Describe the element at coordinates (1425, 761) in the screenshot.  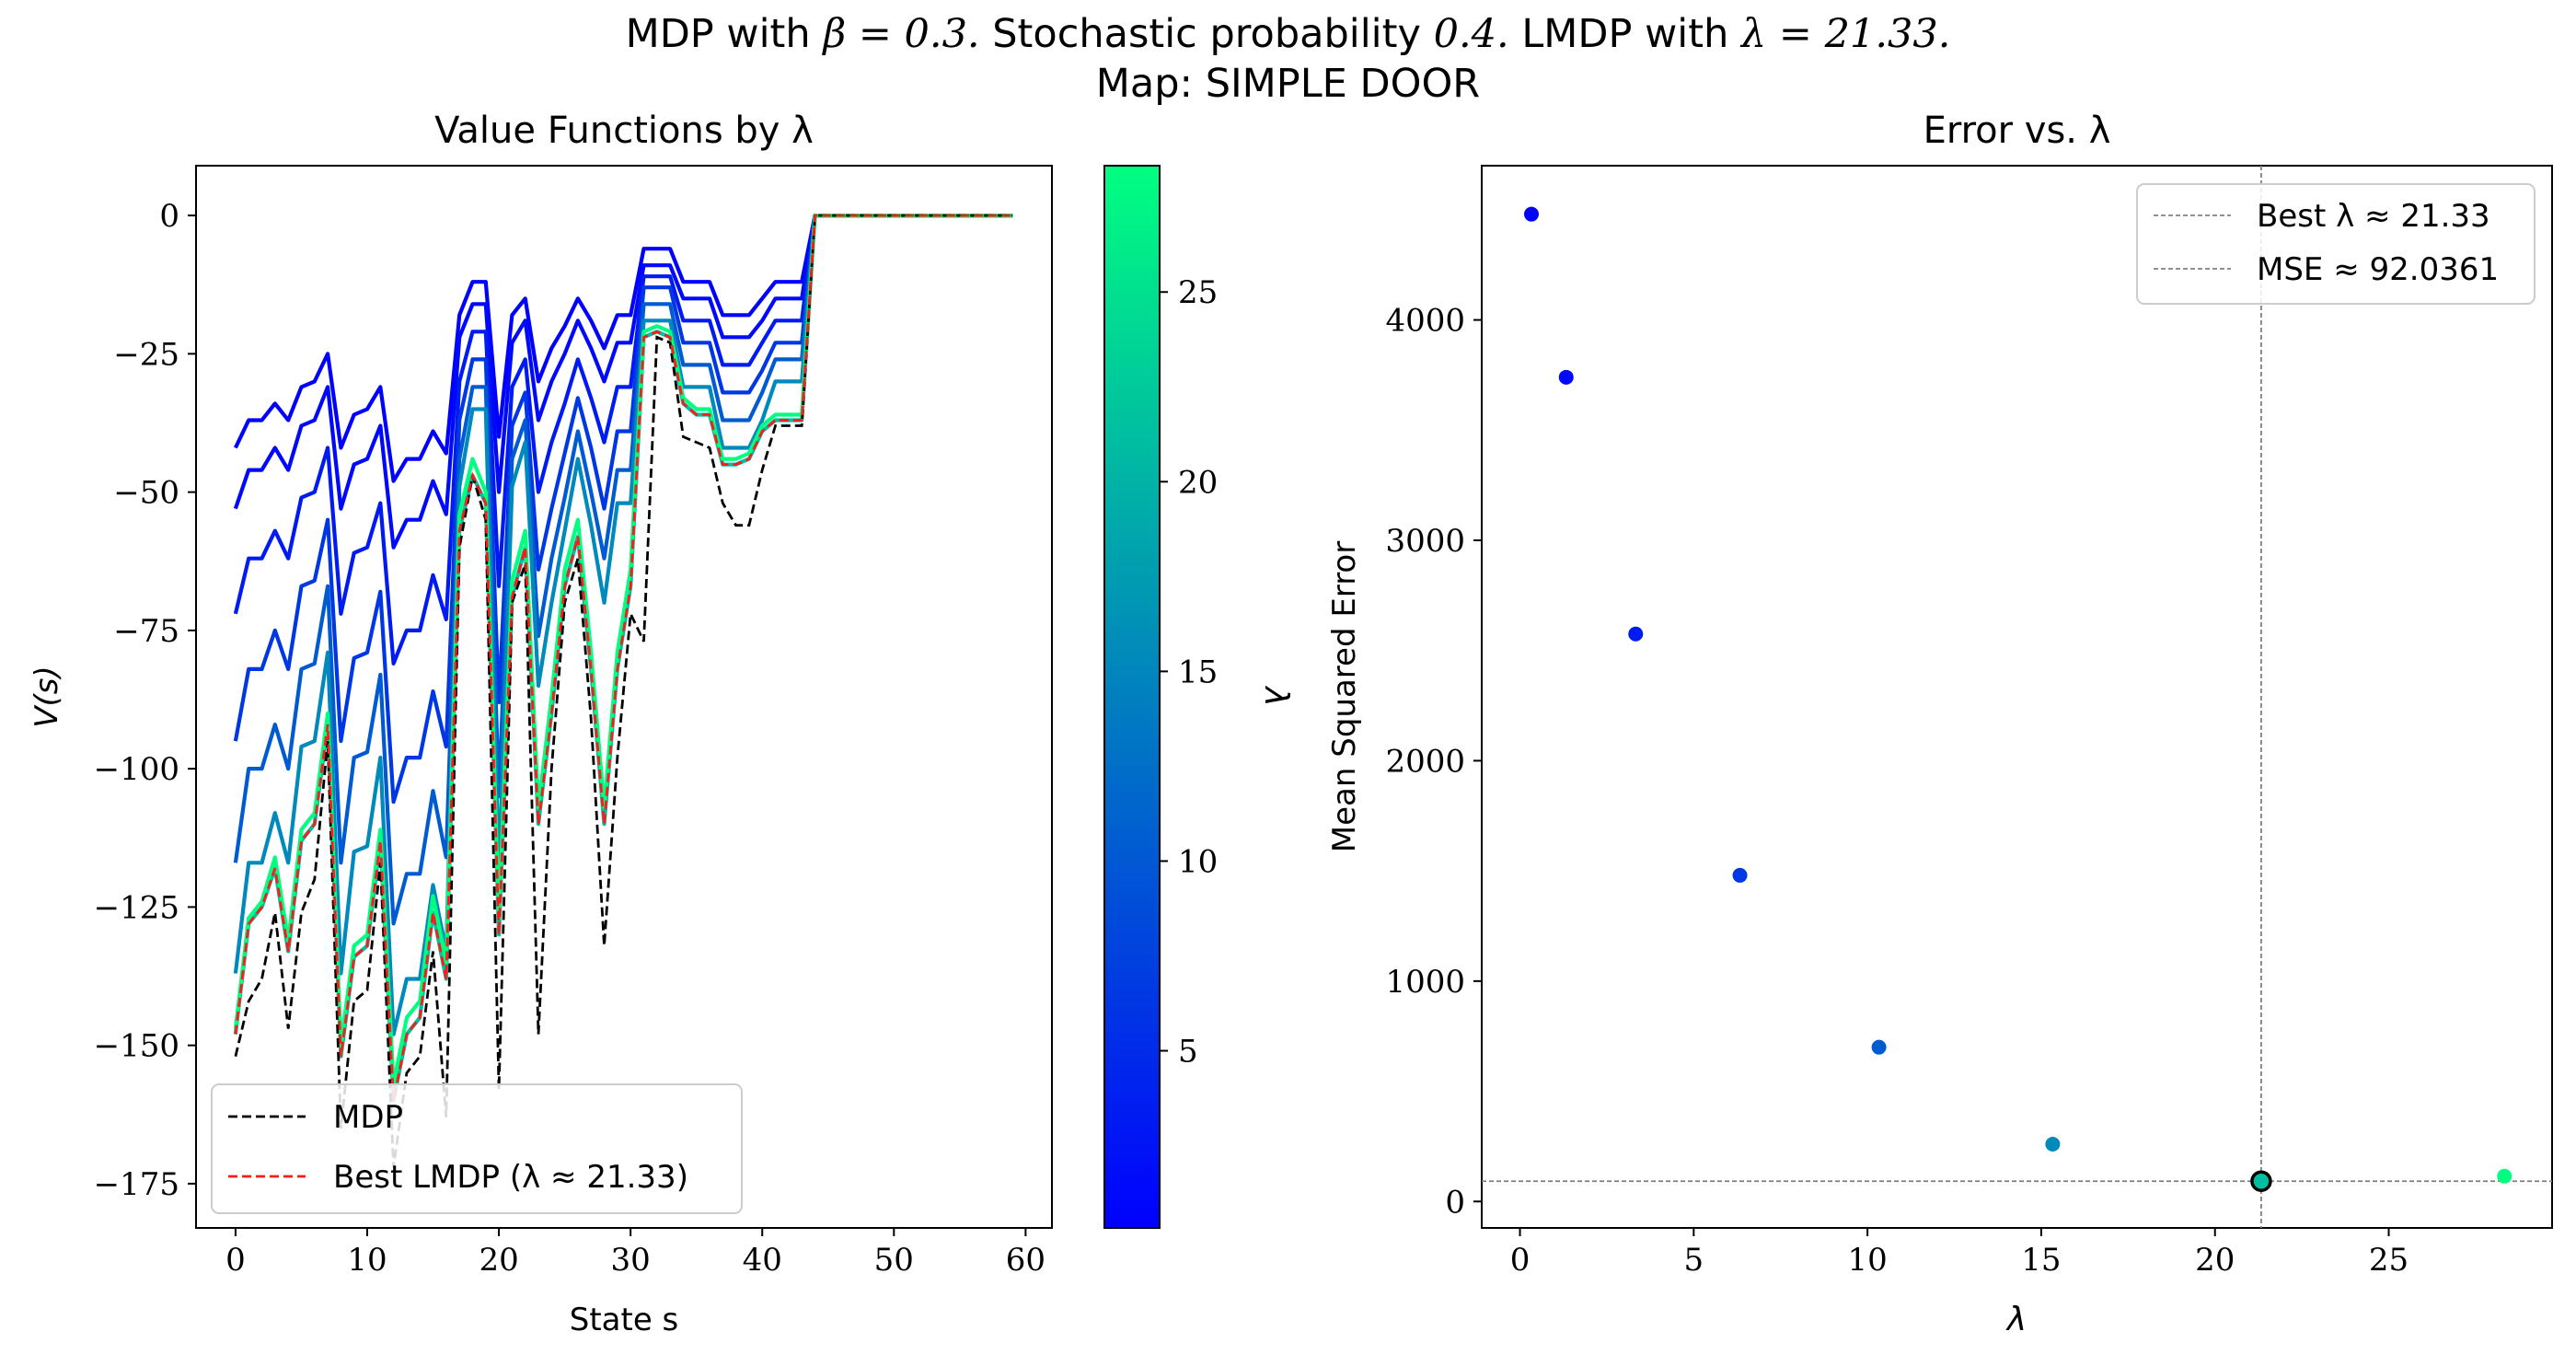
I see `right-ytick-label-2: 2000` at that location.